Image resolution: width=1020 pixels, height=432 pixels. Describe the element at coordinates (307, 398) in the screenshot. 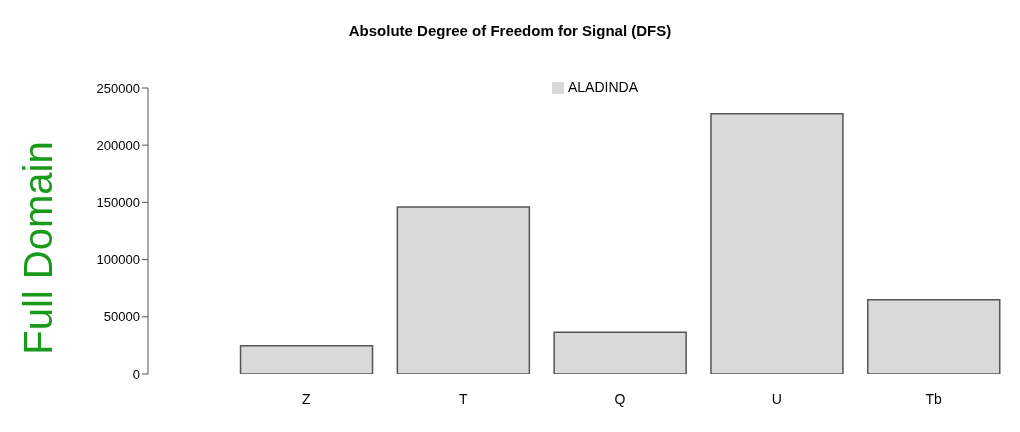

I see `x-tick-label: Z` at that location.